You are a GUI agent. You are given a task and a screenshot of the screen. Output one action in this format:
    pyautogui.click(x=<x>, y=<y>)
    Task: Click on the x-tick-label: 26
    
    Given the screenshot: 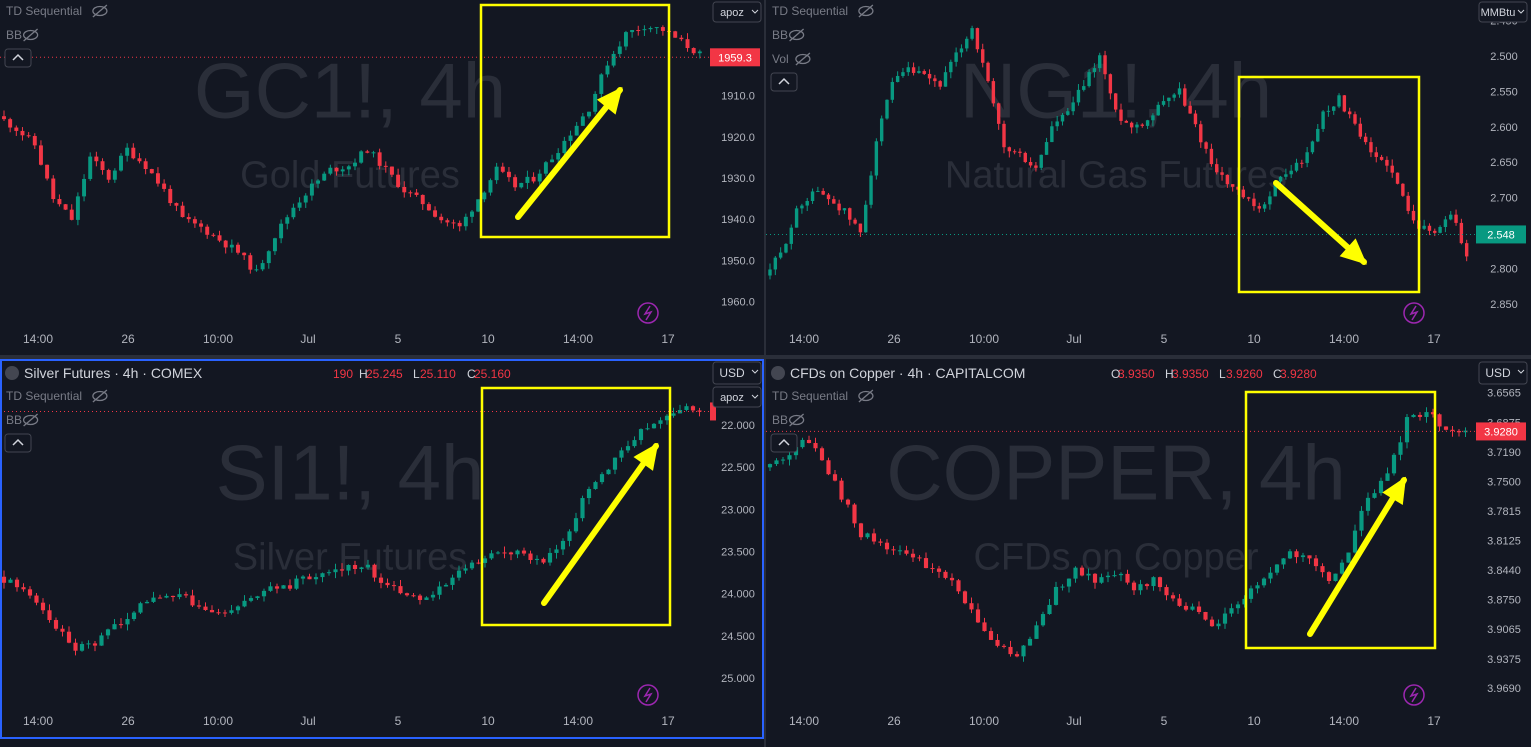 What is the action you would take?
    pyautogui.click(x=128, y=339)
    